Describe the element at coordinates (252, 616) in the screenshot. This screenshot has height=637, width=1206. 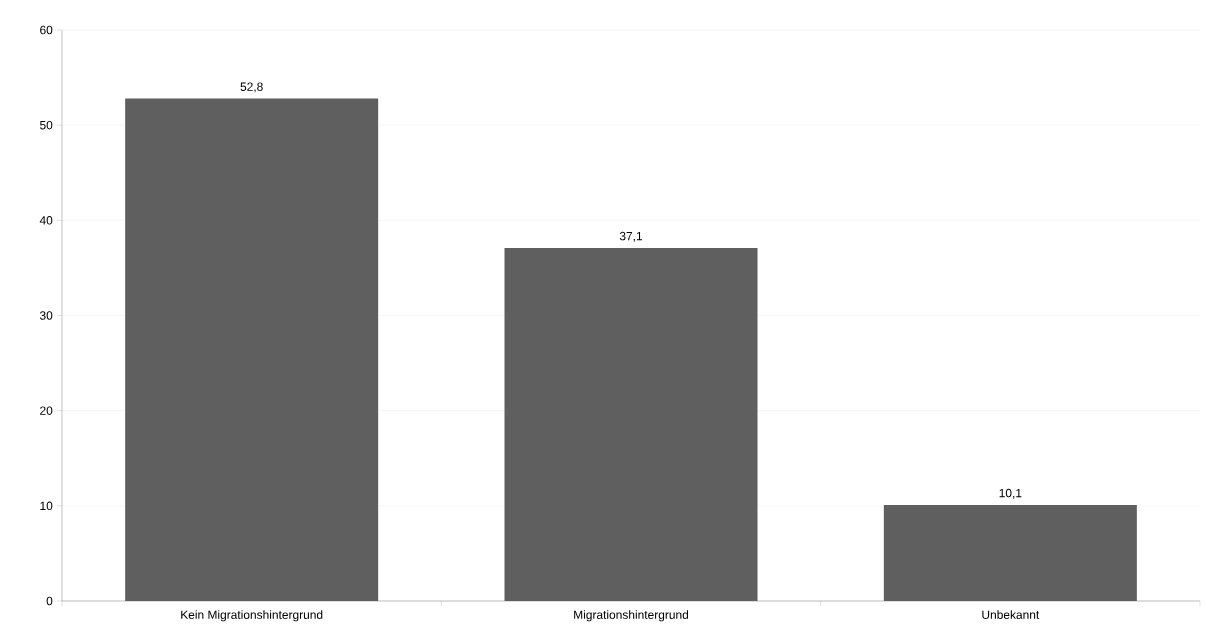
I see `x-tick-label: Kein Migrationshintergrund` at that location.